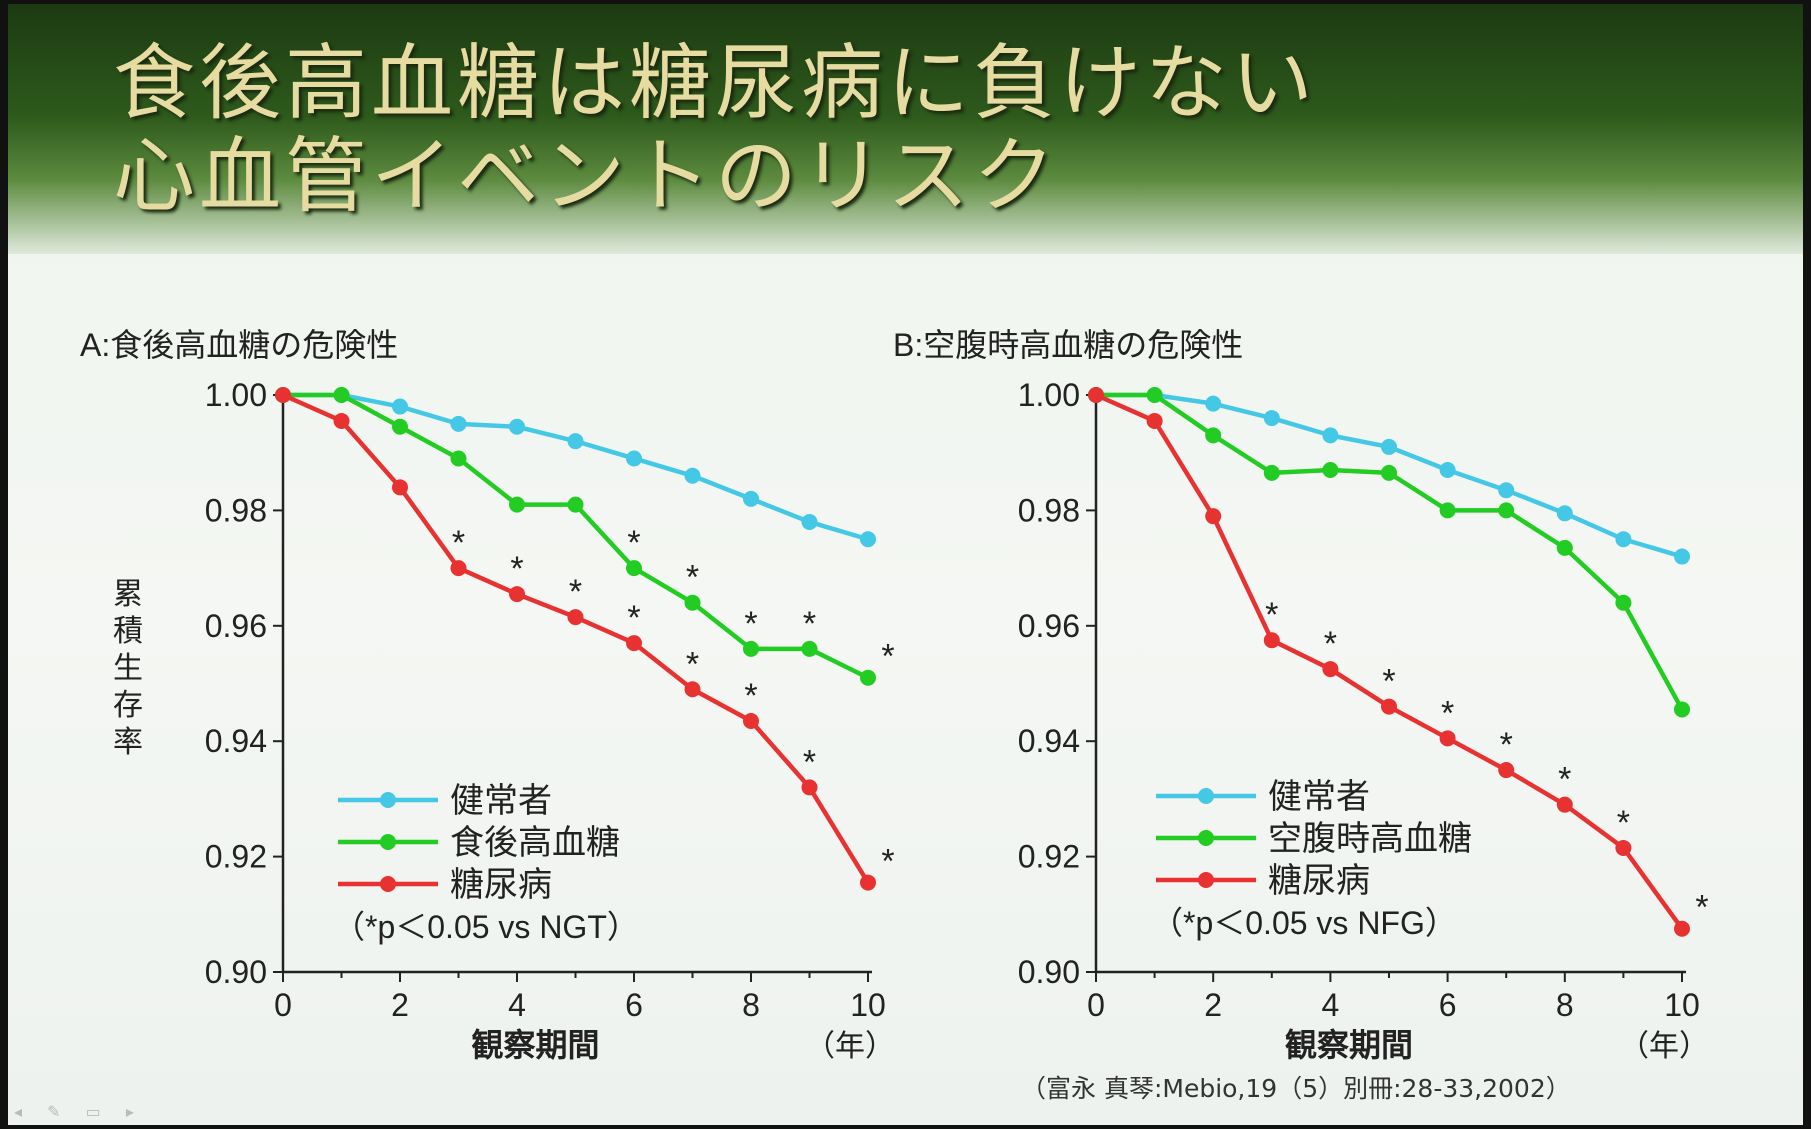  What do you see at coordinates (400, 1005) in the screenshot?
I see `chart-a-x-tick-label: 2` at bounding box center [400, 1005].